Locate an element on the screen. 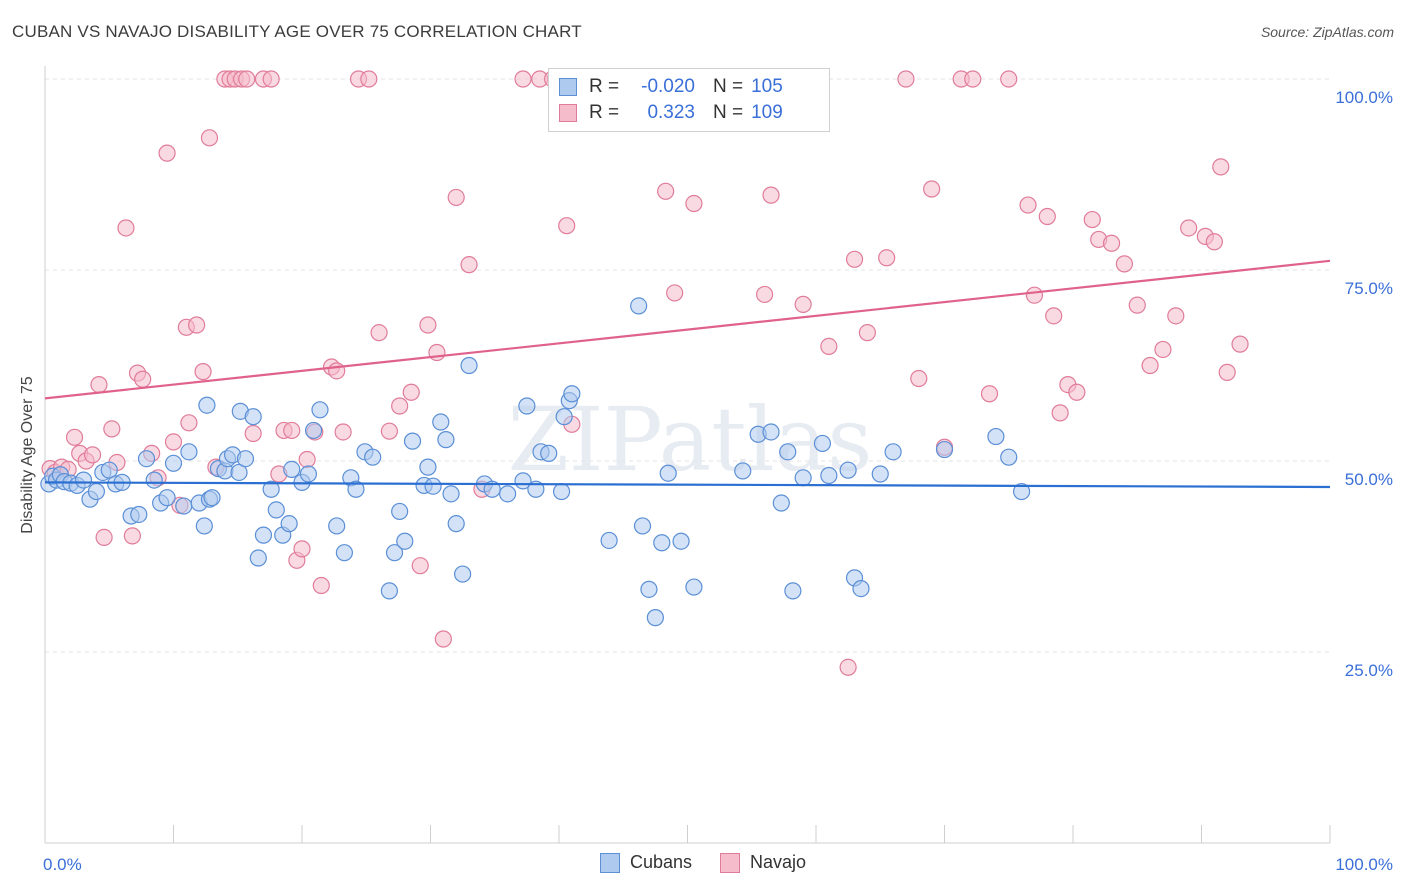  legend-item-navajo: Navajo is located at coordinates (763, 862).